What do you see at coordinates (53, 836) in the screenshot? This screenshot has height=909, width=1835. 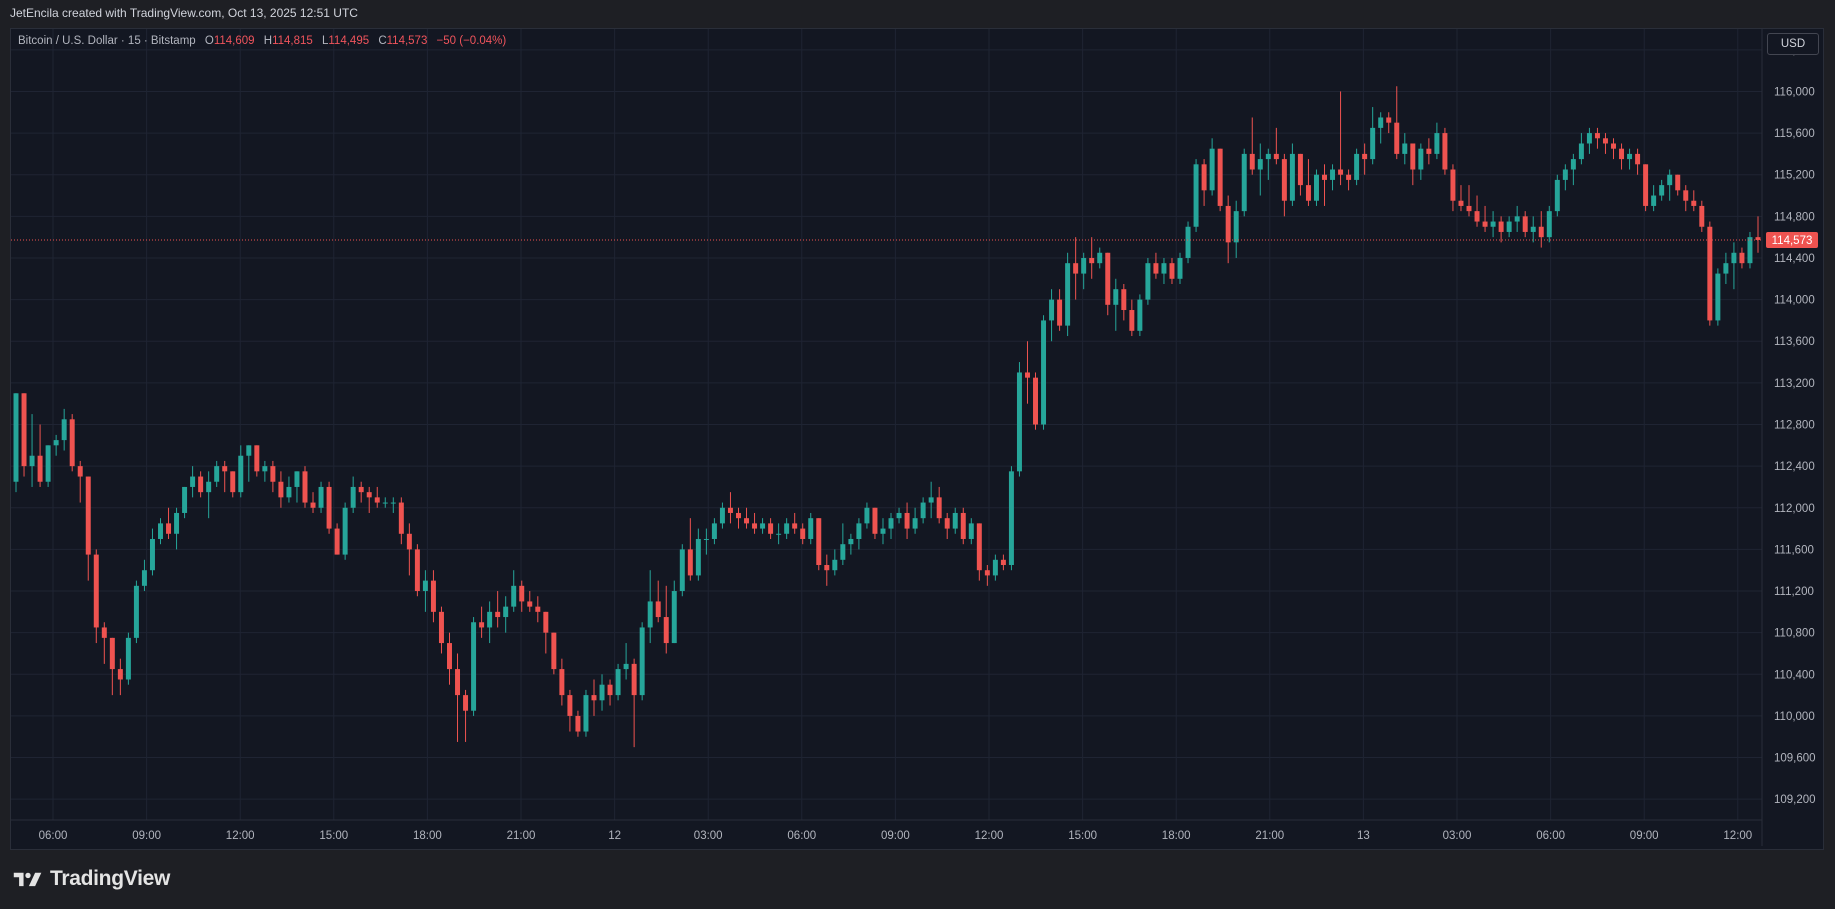 I see `x-tick-label: 06:00` at bounding box center [53, 836].